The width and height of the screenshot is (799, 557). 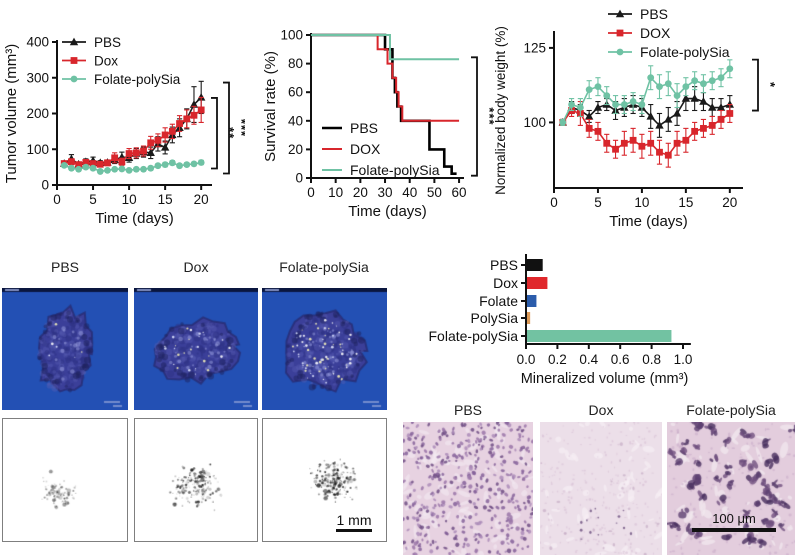 I want to click on microct-label-folate-polysia: Folate-polySia, so click(x=324, y=267).